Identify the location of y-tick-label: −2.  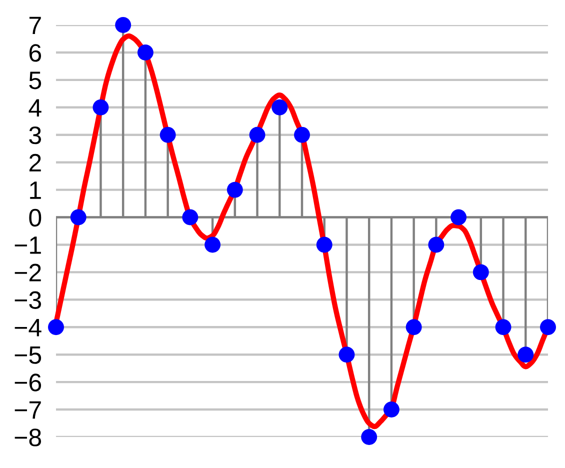
(27, 273).